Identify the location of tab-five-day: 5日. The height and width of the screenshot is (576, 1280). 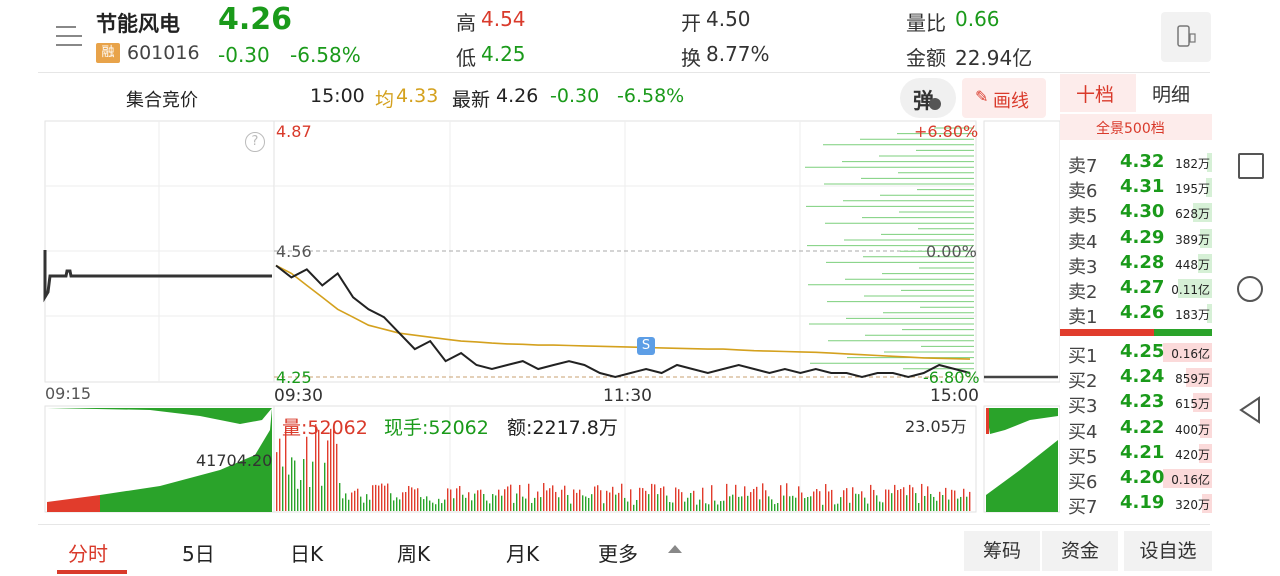
(198, 554).